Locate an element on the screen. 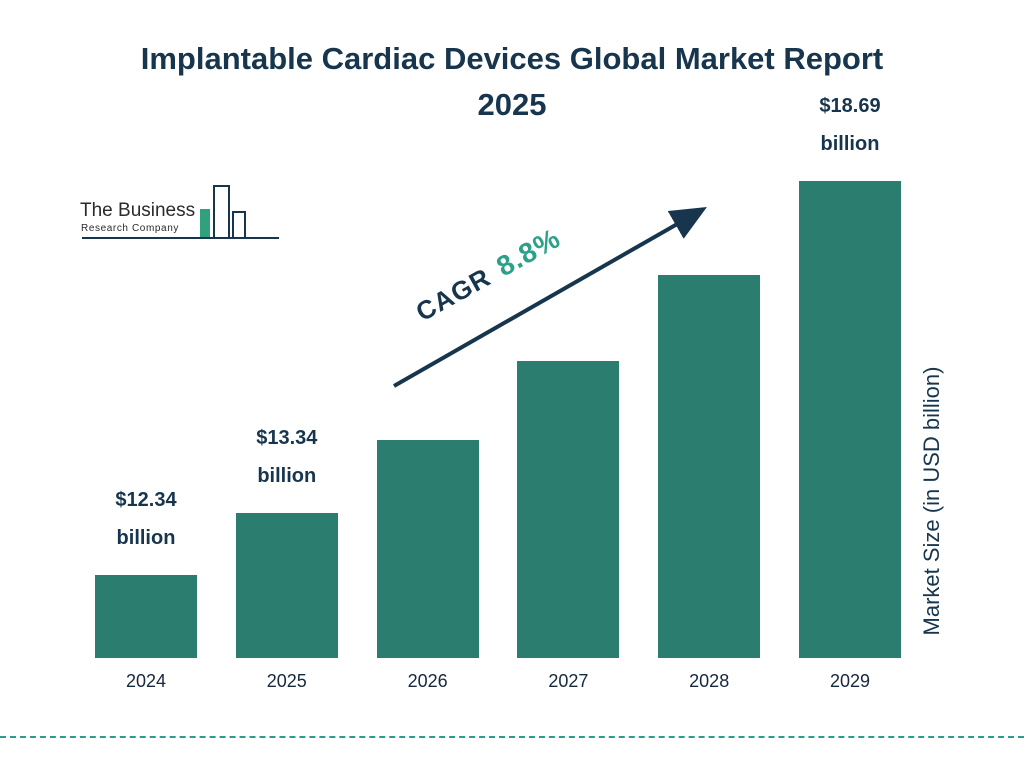 The height and width of the screenshot is (768, 1024). bar-stack-2025: $13.34 billion is located at coordinates (286, 538).